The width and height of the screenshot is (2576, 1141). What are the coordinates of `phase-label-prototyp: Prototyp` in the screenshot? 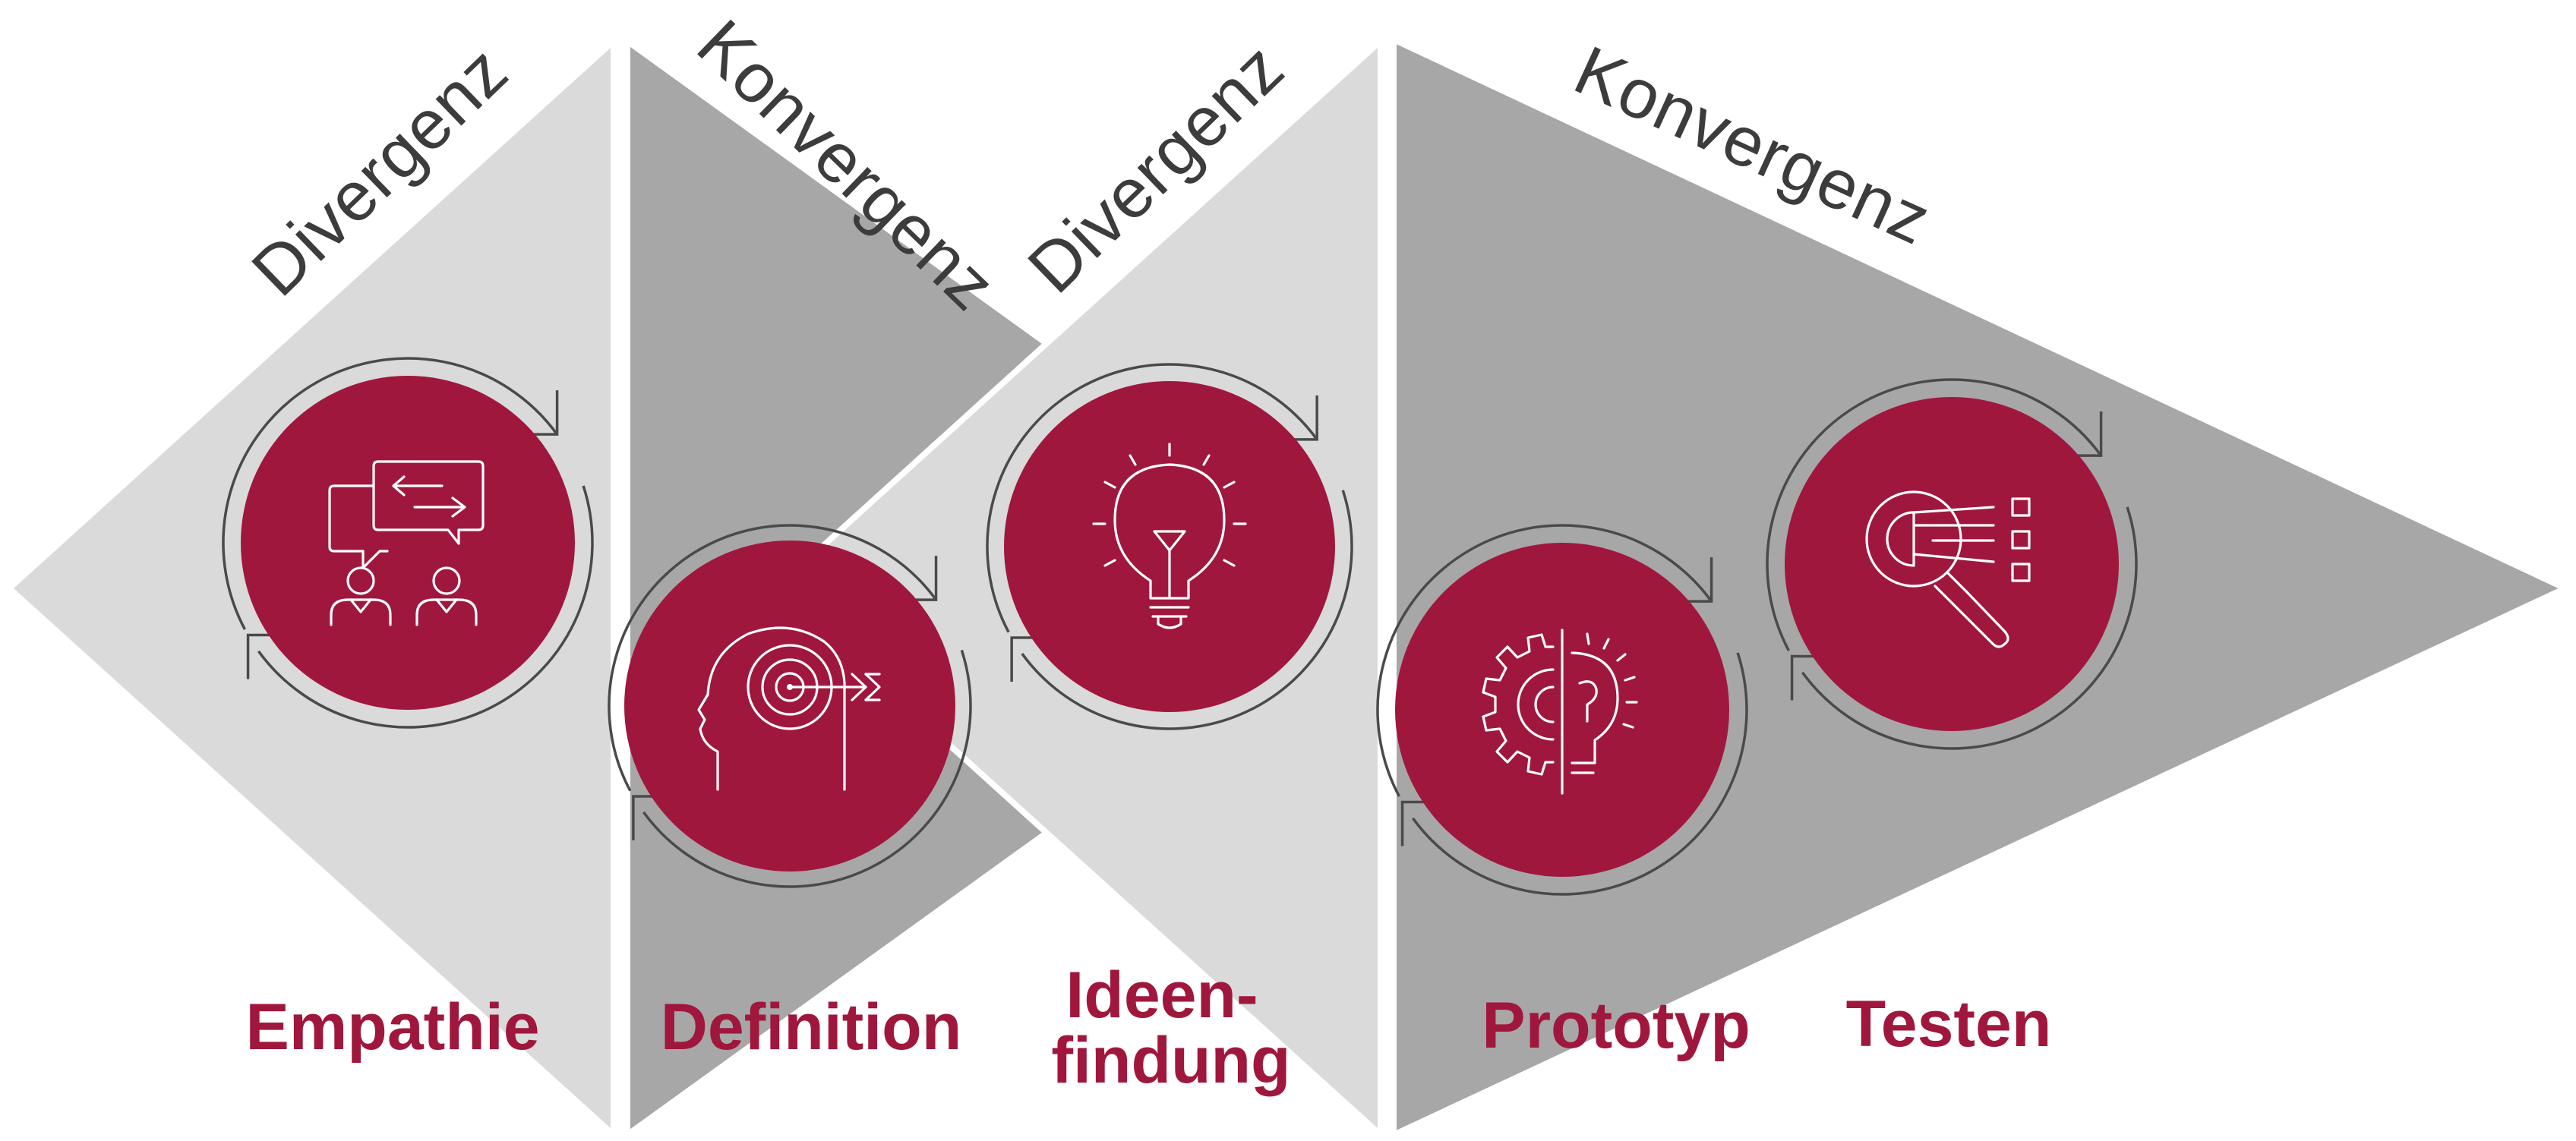 It's located at (1616, 1025).